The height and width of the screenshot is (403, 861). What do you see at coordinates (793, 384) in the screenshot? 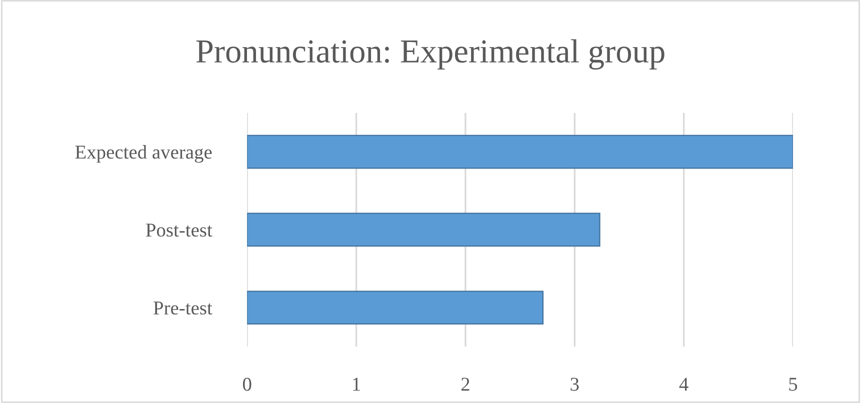
I see `x-tick-label: 5` at bounding box center [793, 384].